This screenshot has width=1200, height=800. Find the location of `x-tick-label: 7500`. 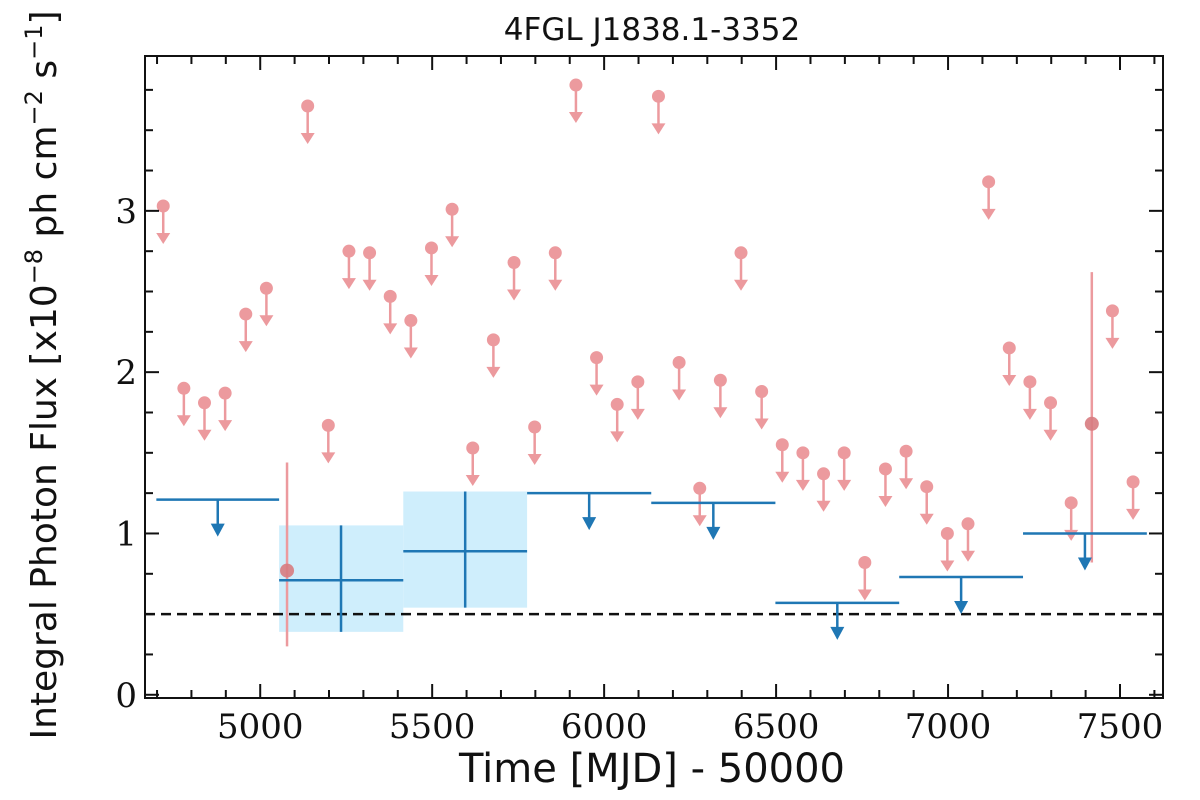

x-tick-label: 7500 is located at coordinates (1120, 727).